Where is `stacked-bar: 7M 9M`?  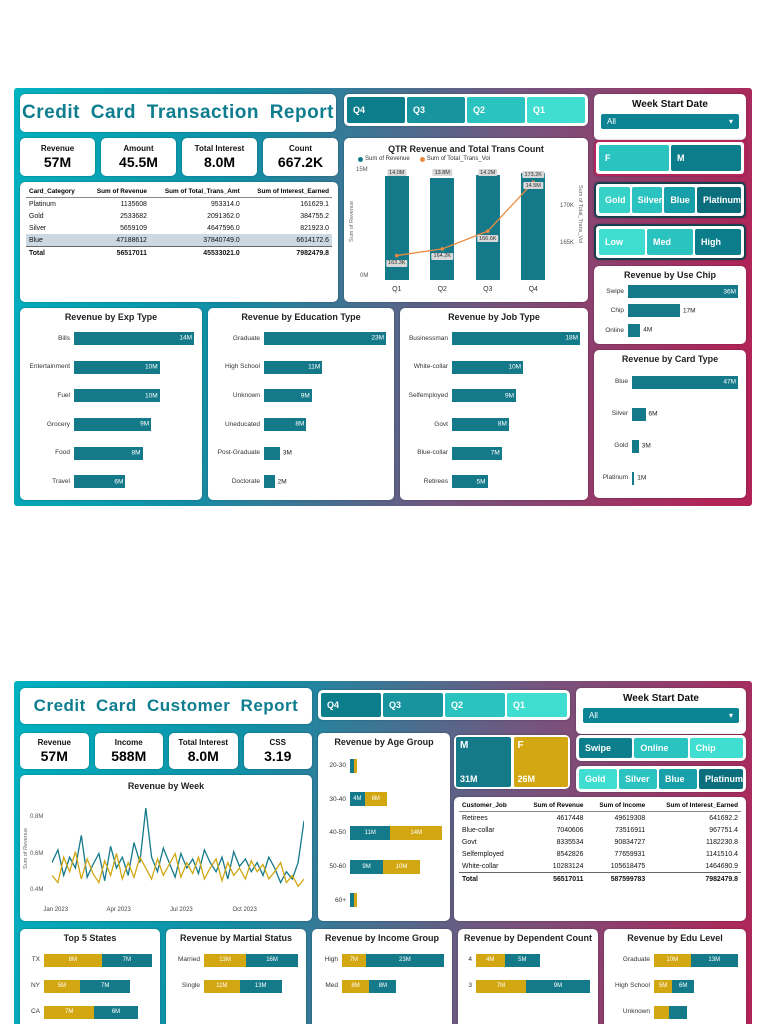 stacked-bar: 7M 9M is located at coordinates (533, 986).